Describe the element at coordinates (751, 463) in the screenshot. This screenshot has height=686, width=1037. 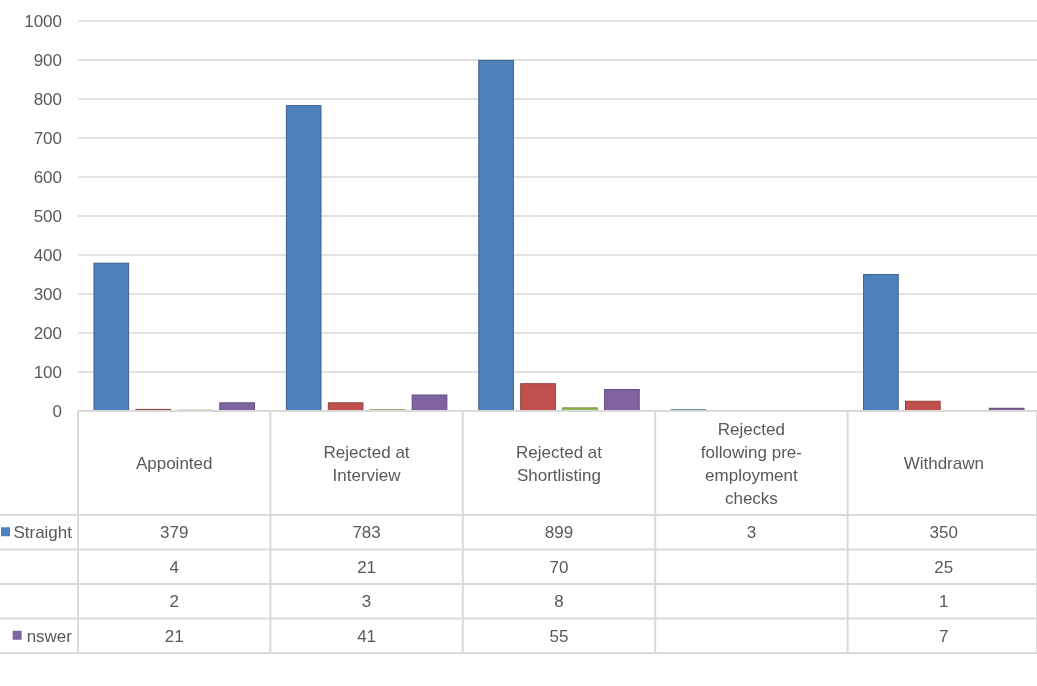
I see `x-tick-label: Rejected following pre-employment checks` at that location.